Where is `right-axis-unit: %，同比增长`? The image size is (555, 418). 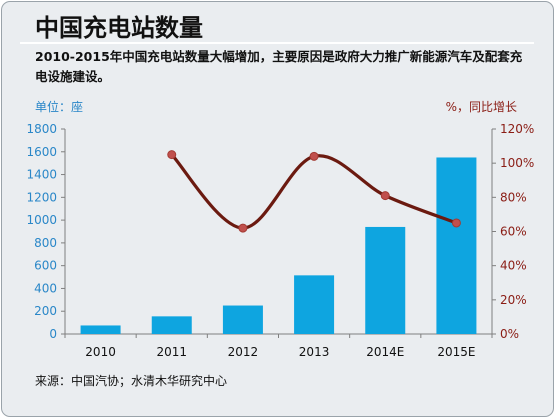 right-axis-unit: %，同比增长 is located at coordinates (481, 107).